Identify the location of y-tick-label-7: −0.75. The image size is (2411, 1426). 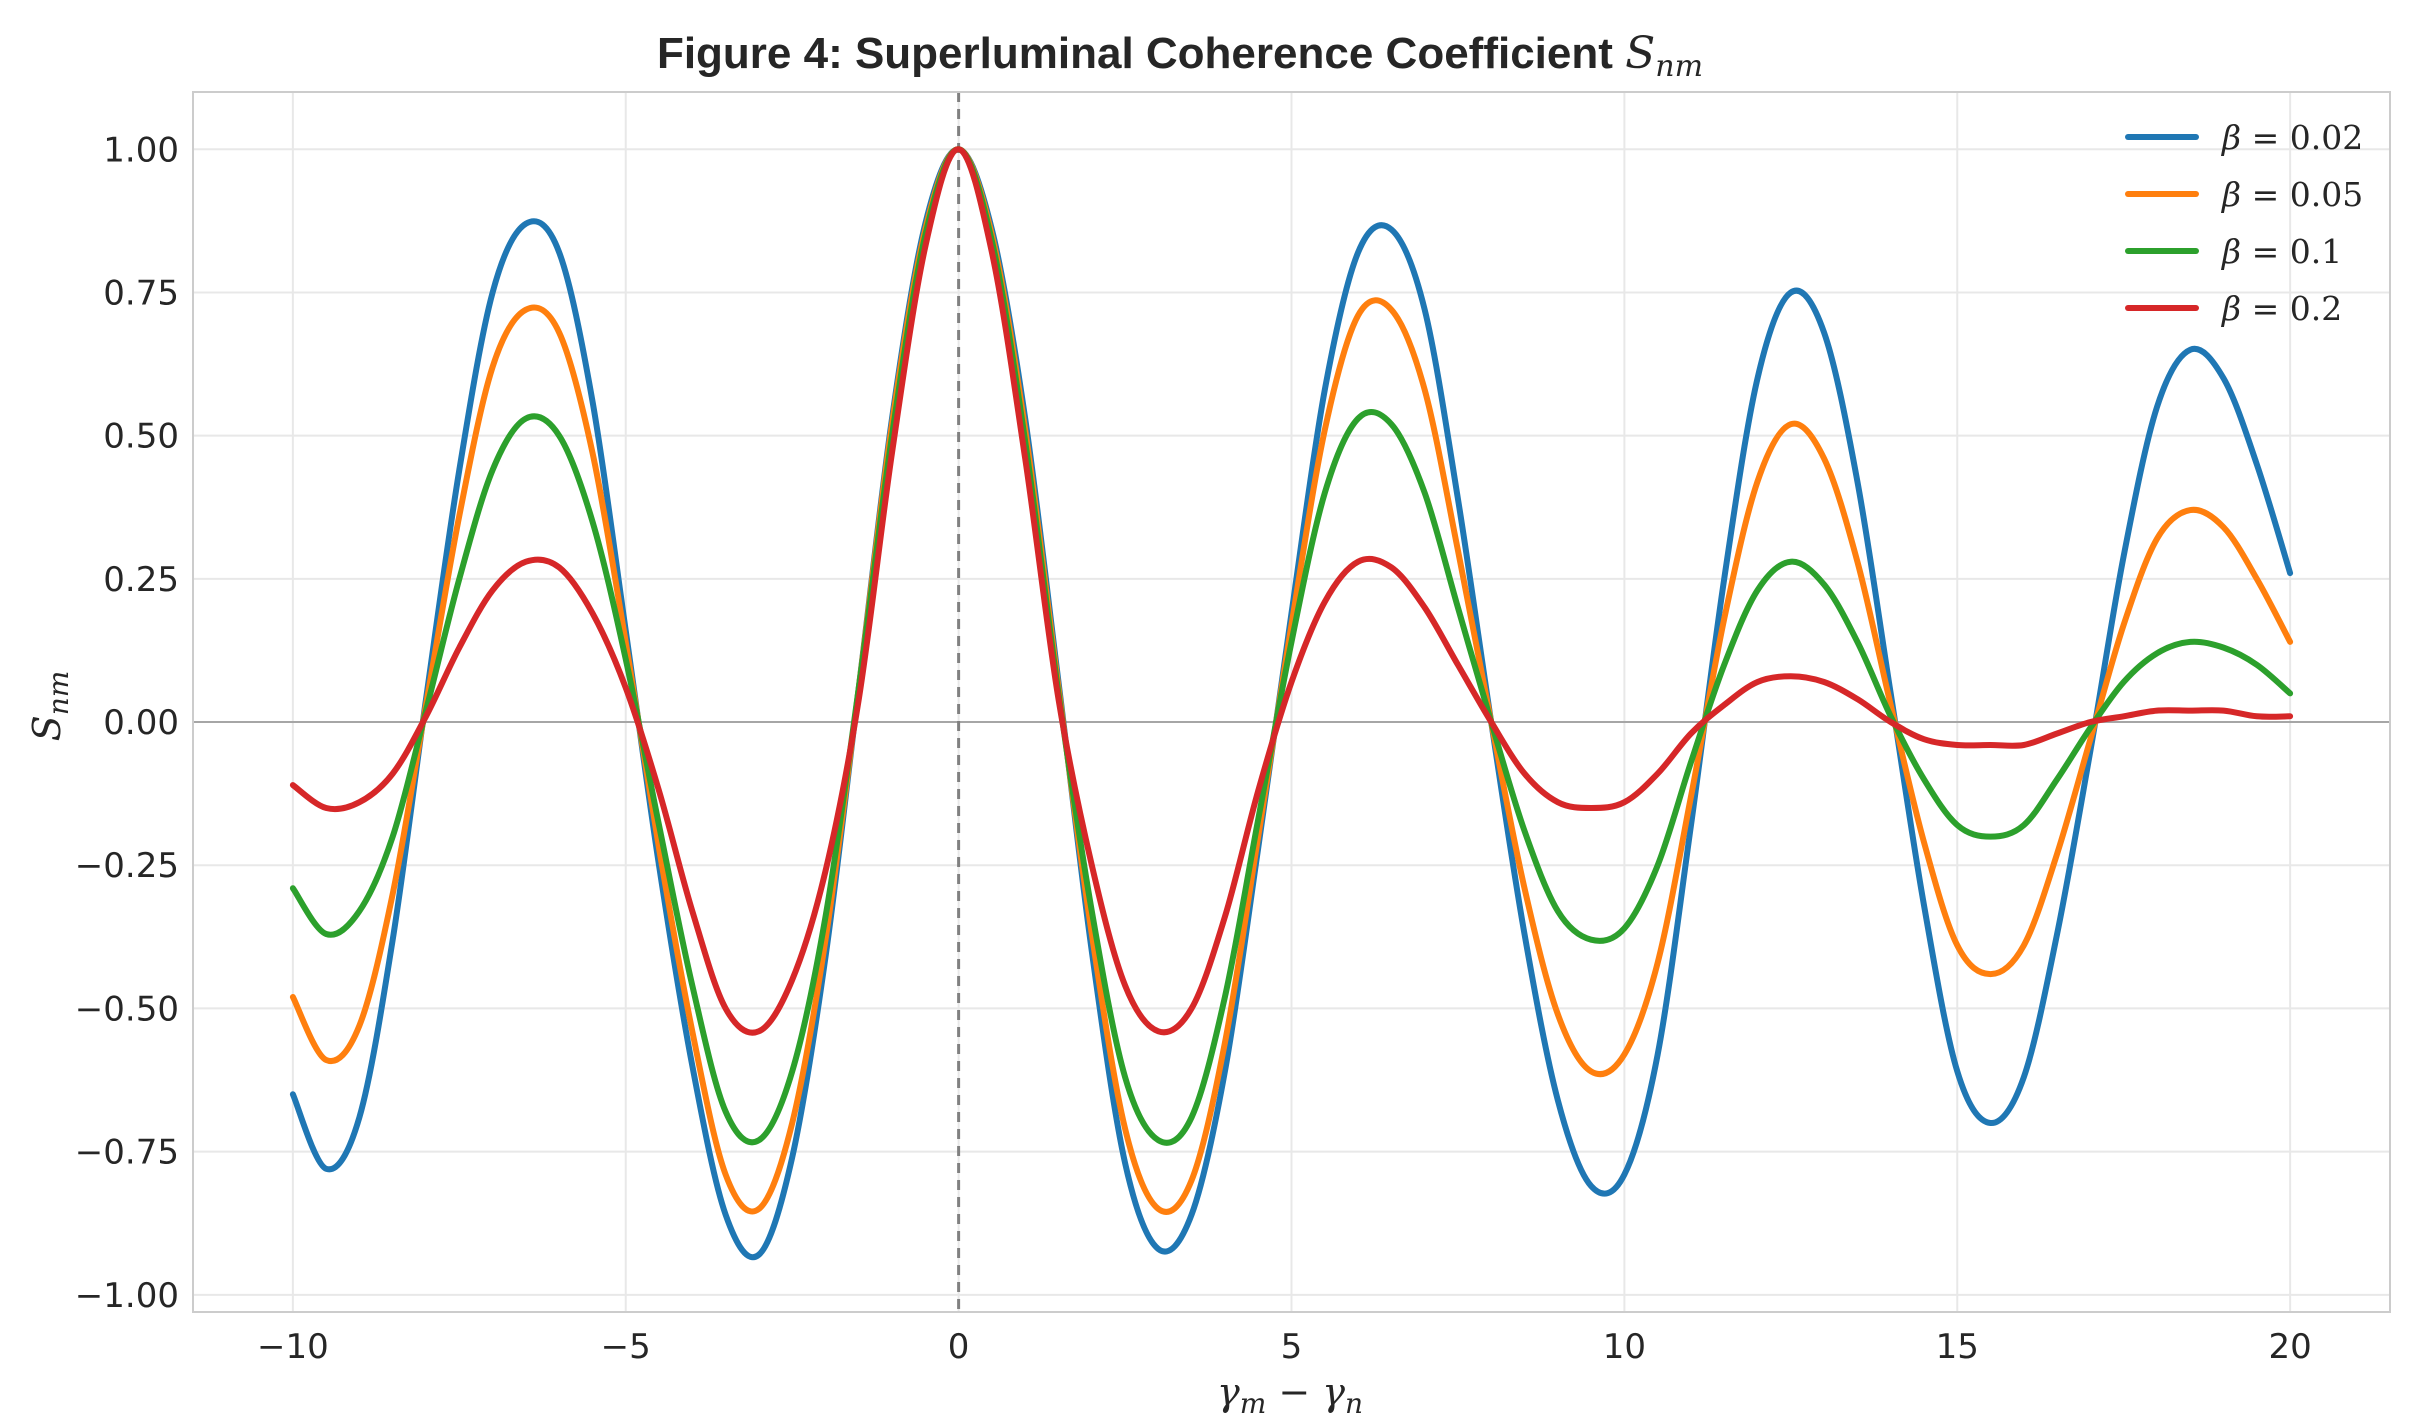
(127, 1153).